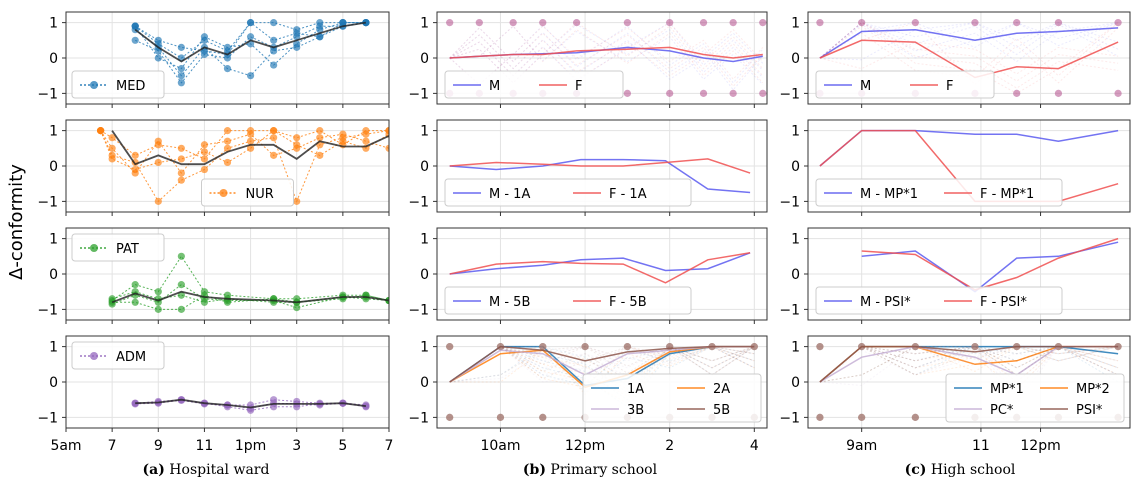  Describe the element at coordinates (127, 249) in the screenshot. I see `legend-label: PAT` at that location.